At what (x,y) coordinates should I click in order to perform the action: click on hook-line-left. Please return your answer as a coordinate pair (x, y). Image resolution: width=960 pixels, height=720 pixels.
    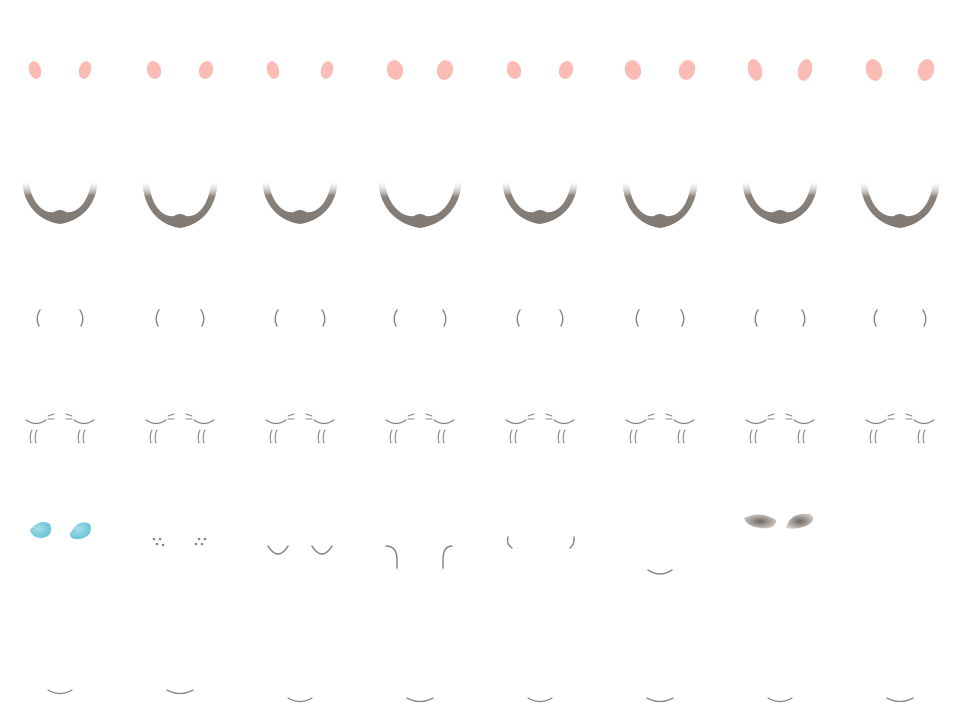
    Looking at the image, I should click on (391, 557).